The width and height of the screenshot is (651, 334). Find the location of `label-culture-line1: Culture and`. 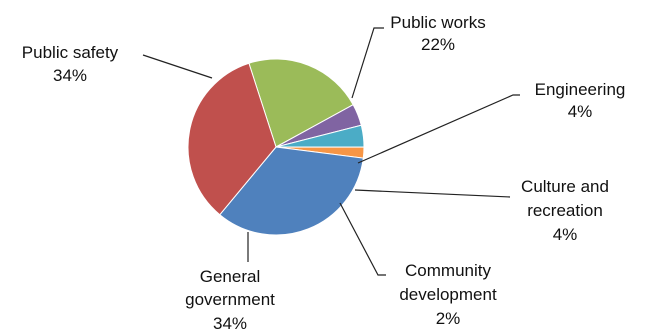

label-culture-line1: Culture and is located at coordinates (565, 186).